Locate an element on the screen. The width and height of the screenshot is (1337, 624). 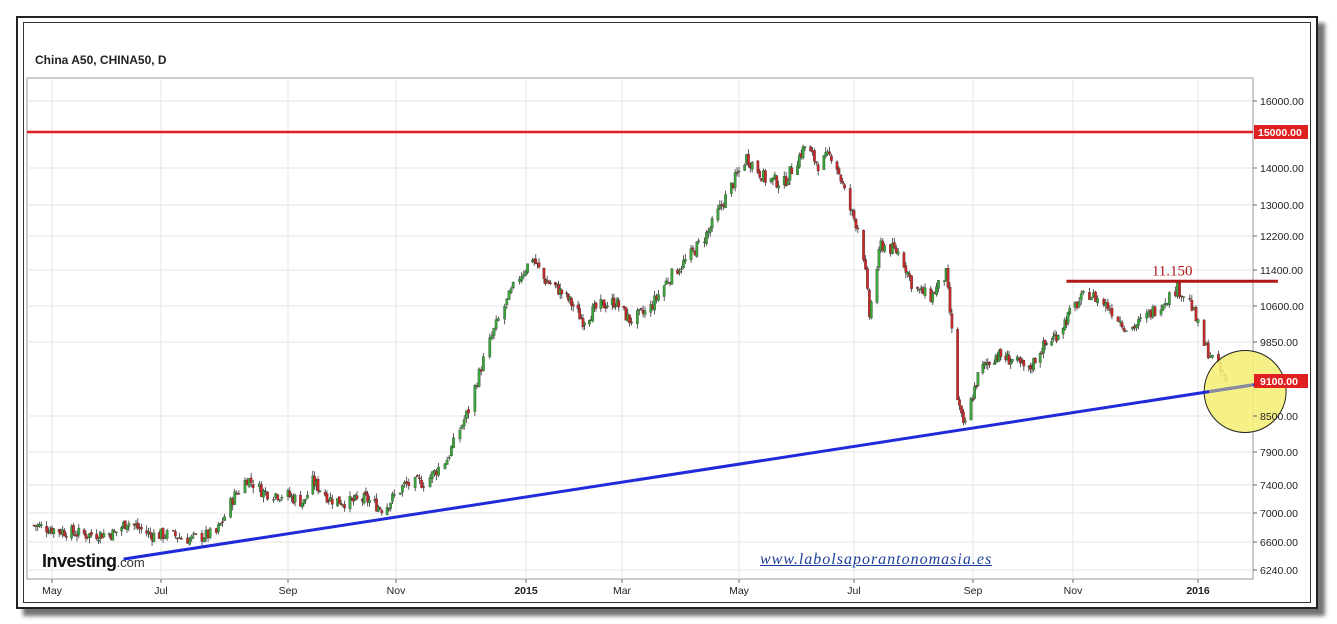
y-tick-label: 7400.00 is located at coordinates (1279, 486).